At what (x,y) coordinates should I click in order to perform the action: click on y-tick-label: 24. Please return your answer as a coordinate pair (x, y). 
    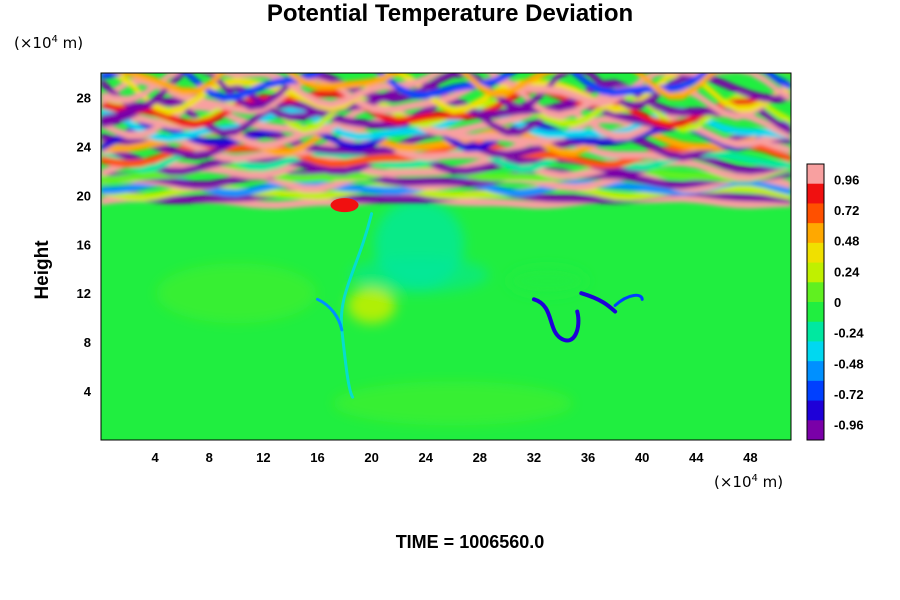
    Looking at the image, I should click on (84, 146).